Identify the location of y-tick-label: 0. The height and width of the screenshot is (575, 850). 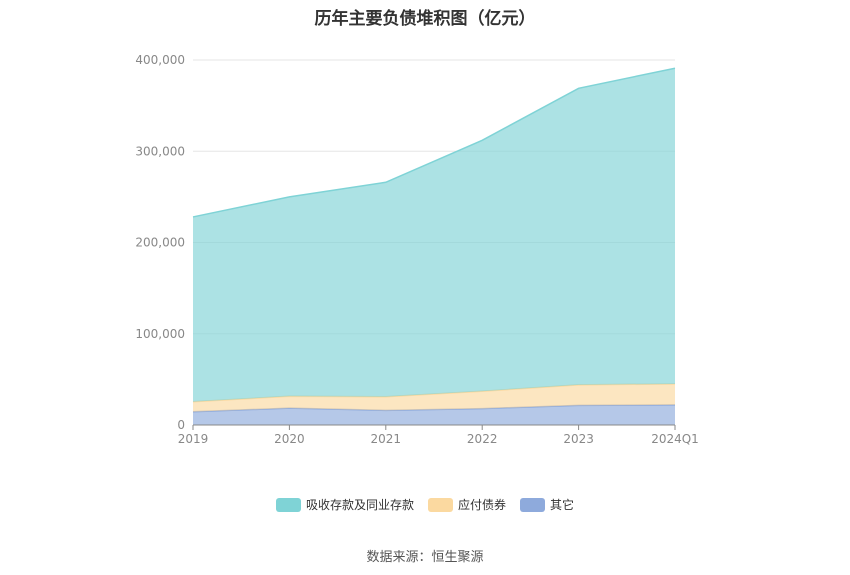
(181, 425).